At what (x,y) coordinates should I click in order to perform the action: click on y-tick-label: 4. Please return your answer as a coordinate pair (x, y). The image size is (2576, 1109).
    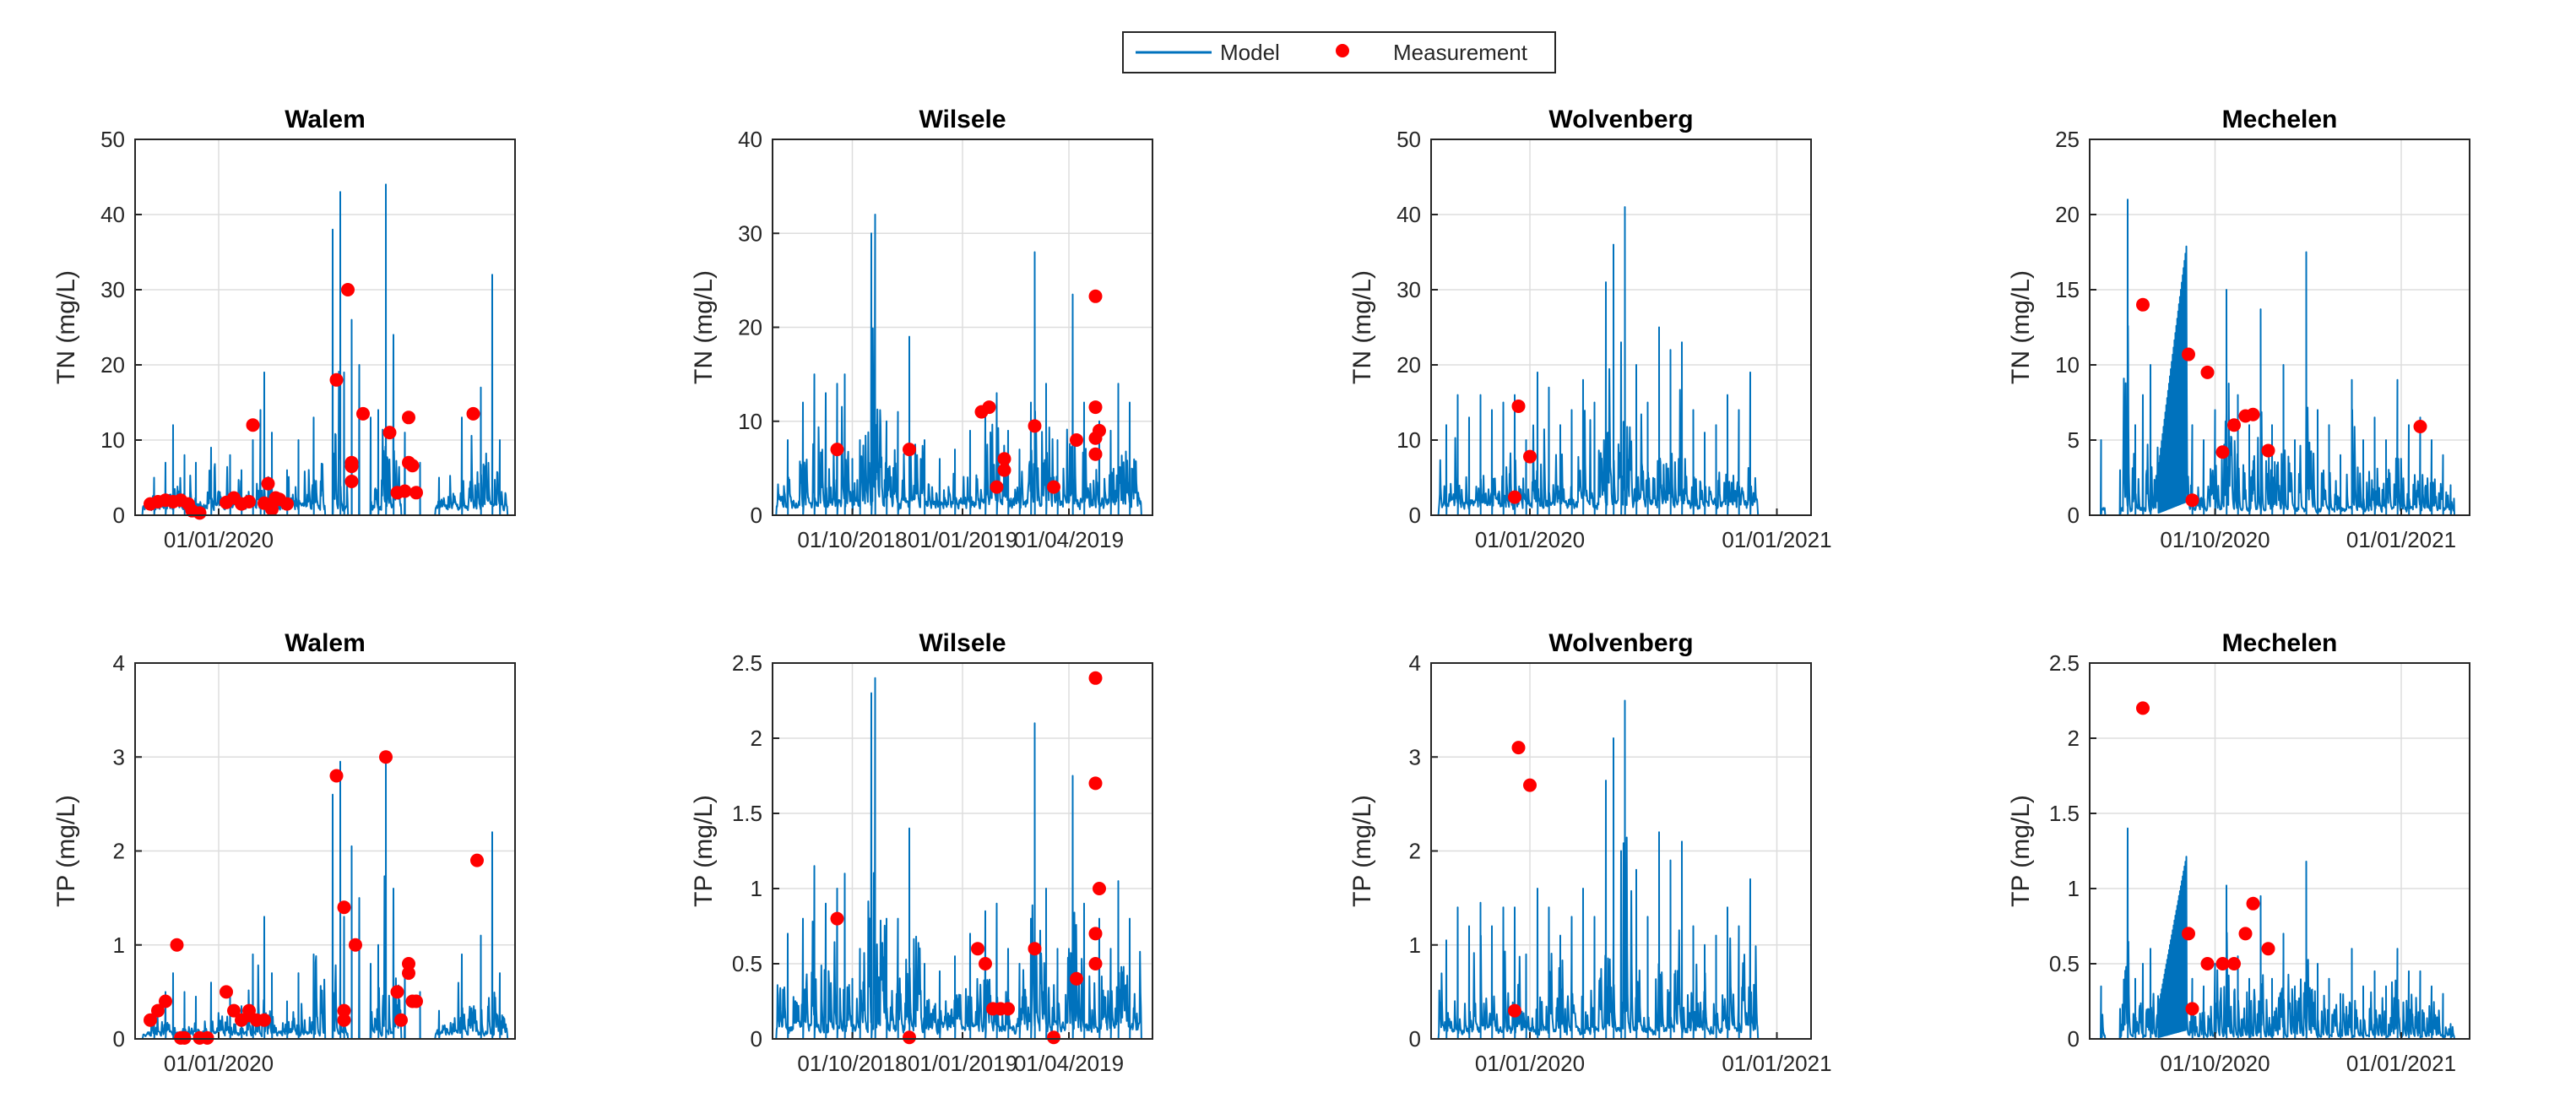
    Looking at the image, I should click on (119, 663).